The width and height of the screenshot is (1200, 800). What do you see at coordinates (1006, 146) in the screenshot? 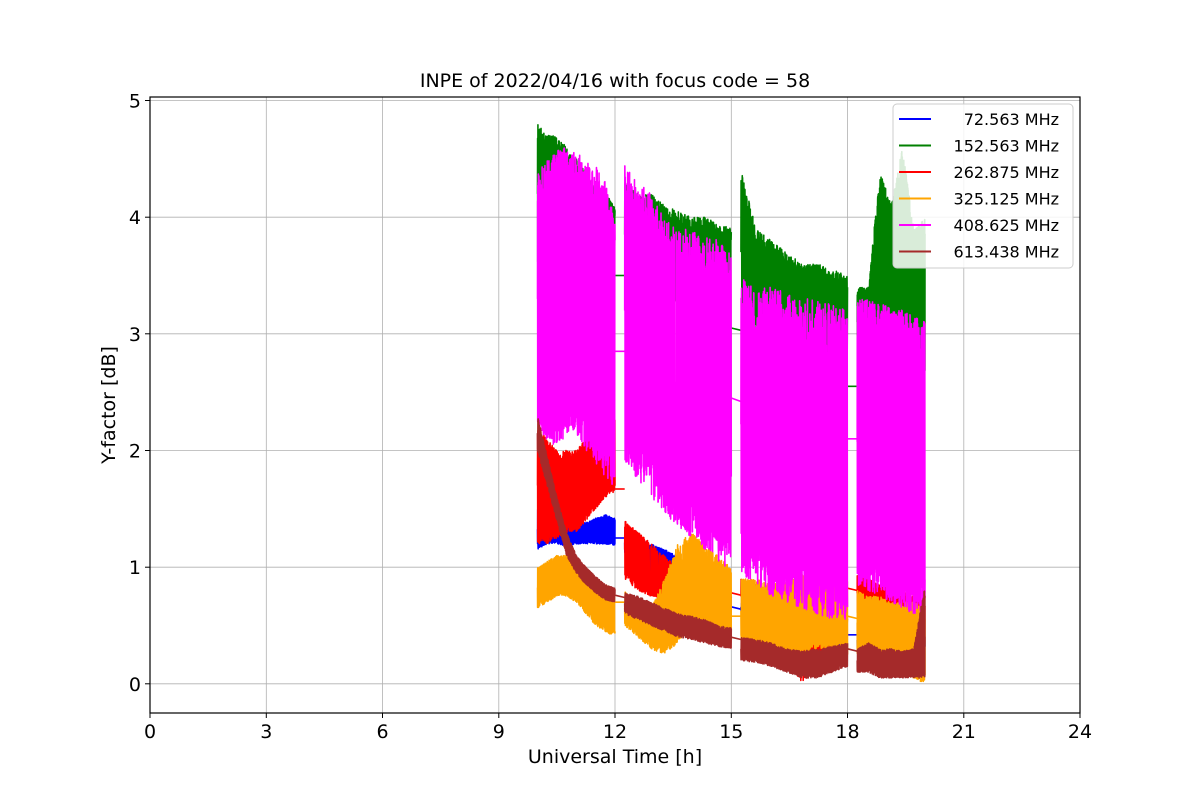
I see `legend-label: 152.563 MHz` at bounding box center [1006, 146].